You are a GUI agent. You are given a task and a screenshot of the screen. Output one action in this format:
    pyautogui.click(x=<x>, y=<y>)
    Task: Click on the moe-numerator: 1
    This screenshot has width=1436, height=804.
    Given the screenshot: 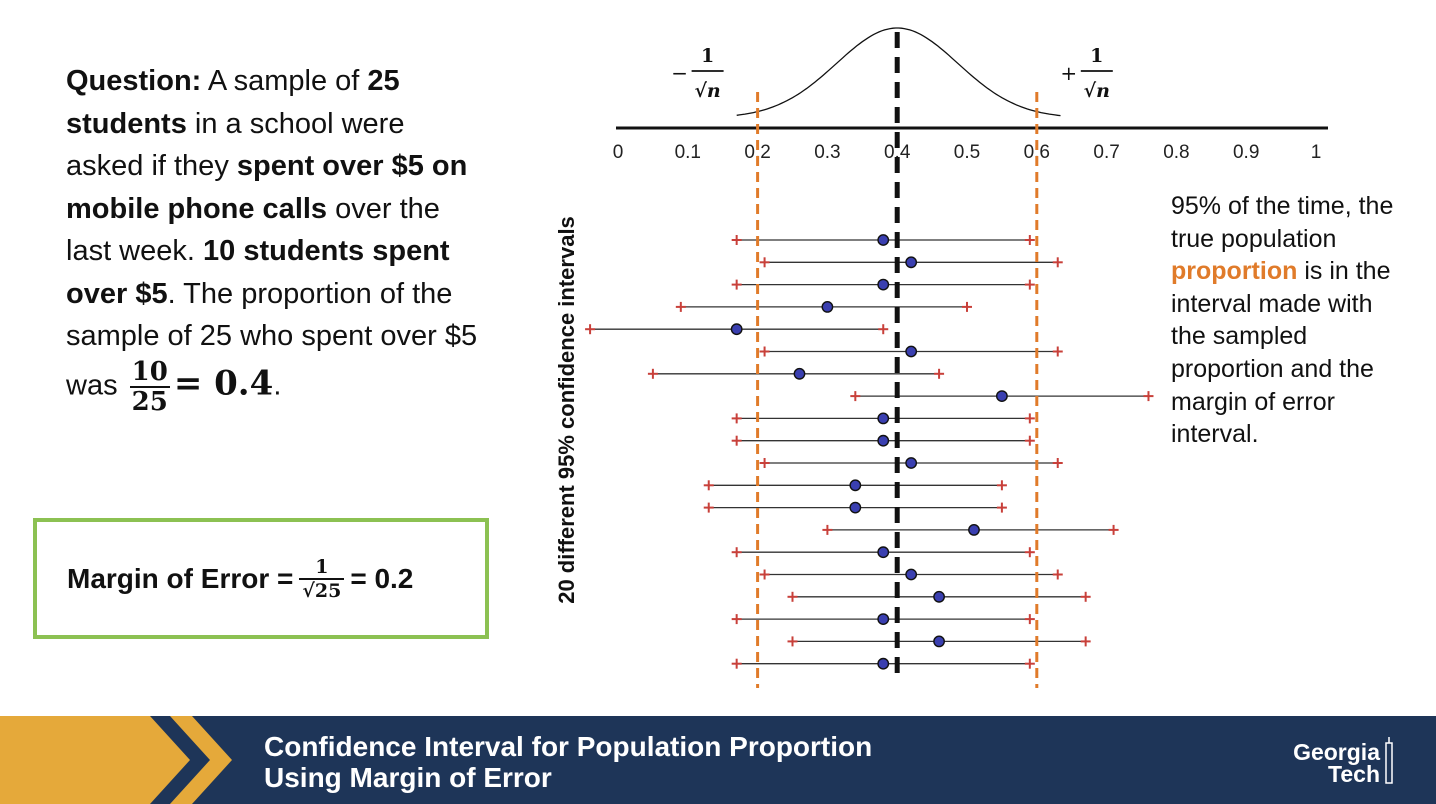 What is the action you would take?
    pyautogui.click(x=322, y=568)
    